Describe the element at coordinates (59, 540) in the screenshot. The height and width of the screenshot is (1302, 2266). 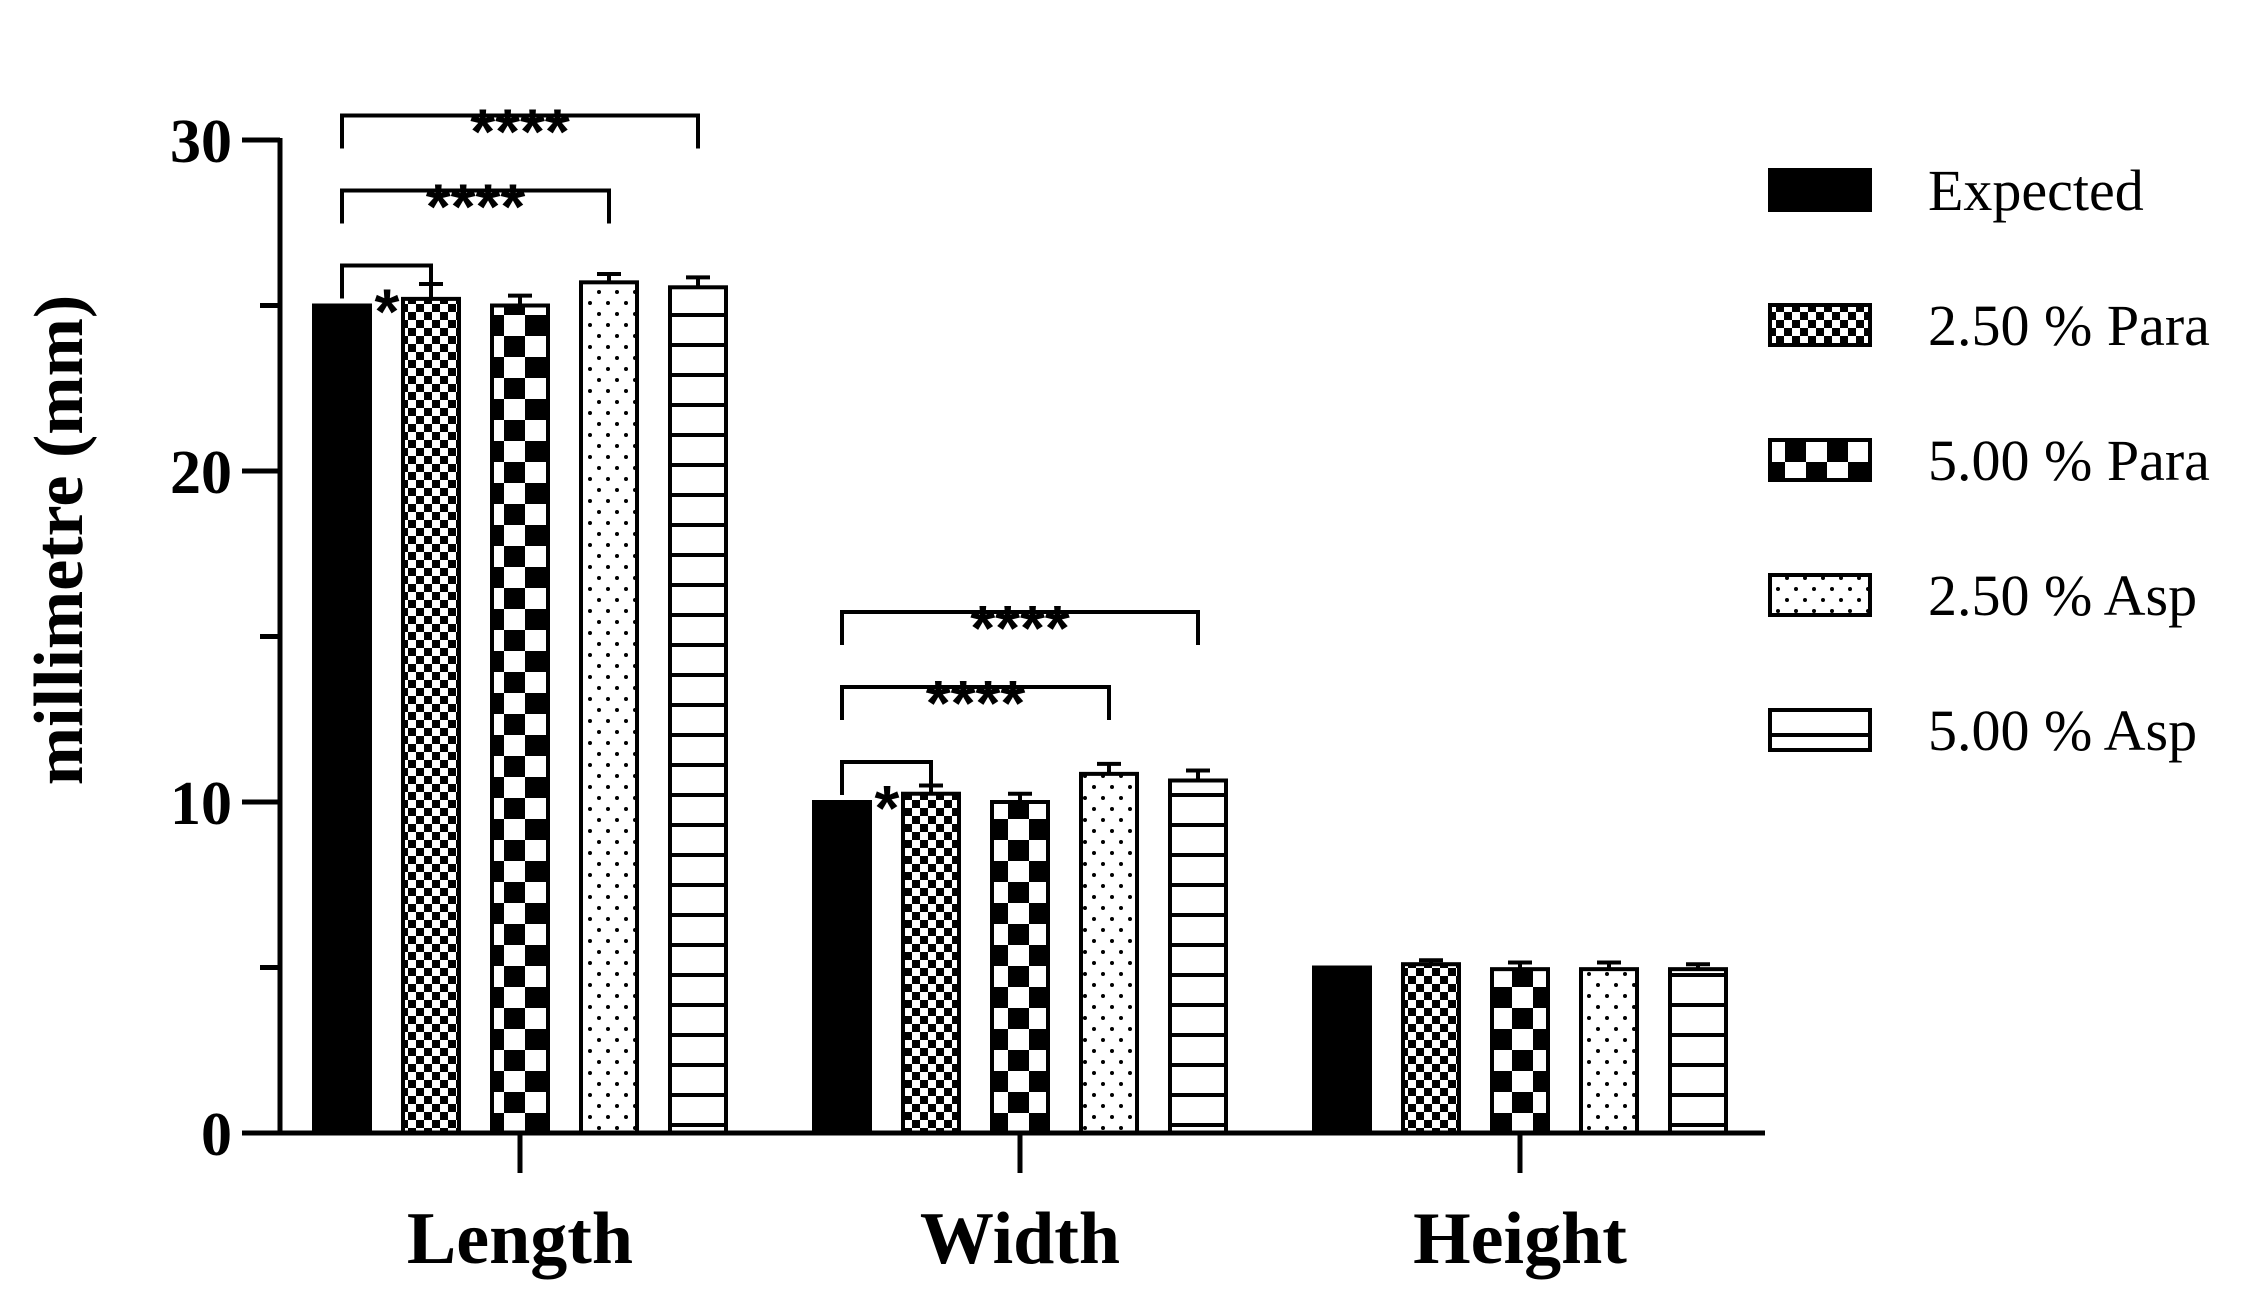
I see `y-axis-label: millimetre (mm)` at that location.